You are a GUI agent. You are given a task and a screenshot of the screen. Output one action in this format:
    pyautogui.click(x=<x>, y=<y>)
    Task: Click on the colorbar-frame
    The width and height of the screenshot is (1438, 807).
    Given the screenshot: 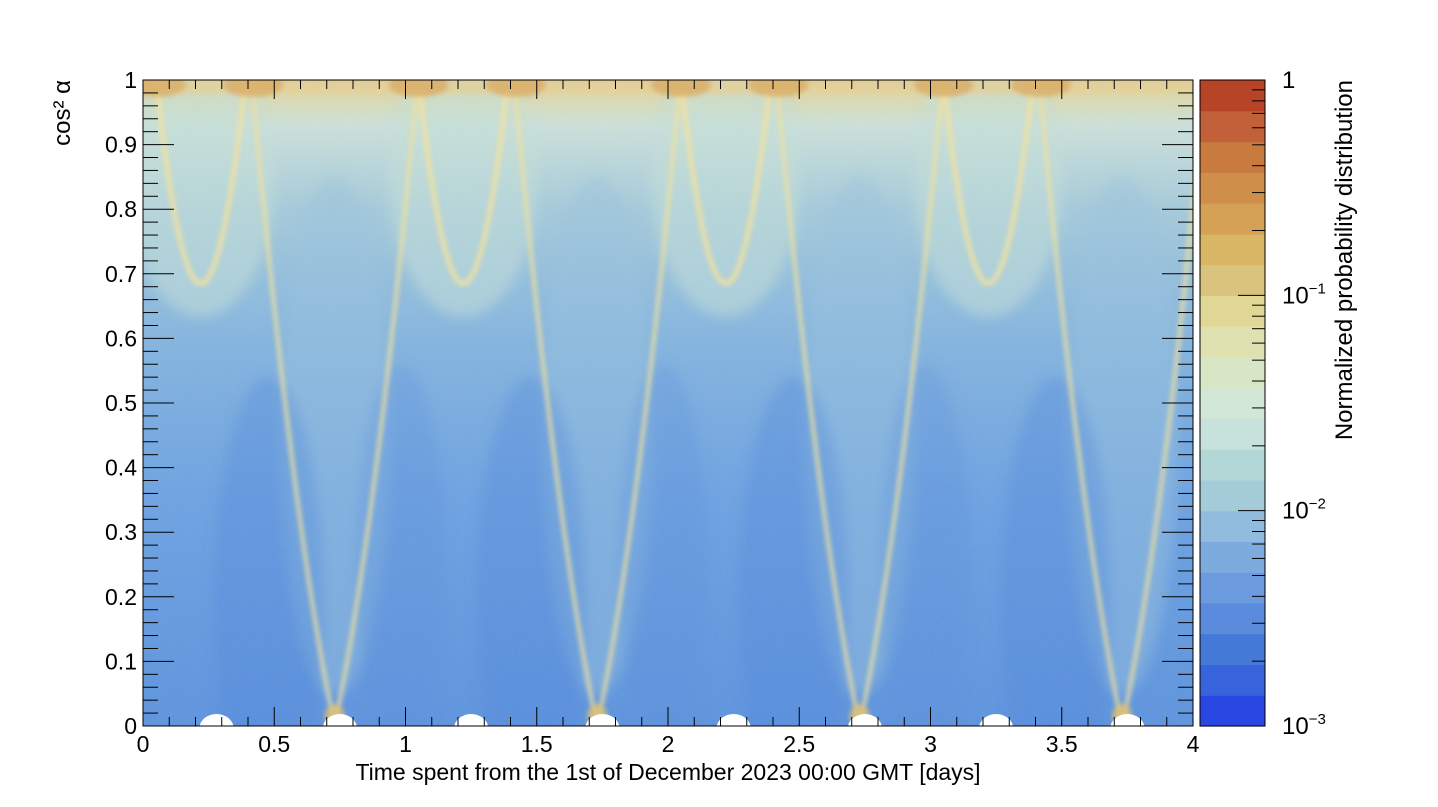 What is the action you would take?
    pyautogui.click(x=1232, y=403)
    